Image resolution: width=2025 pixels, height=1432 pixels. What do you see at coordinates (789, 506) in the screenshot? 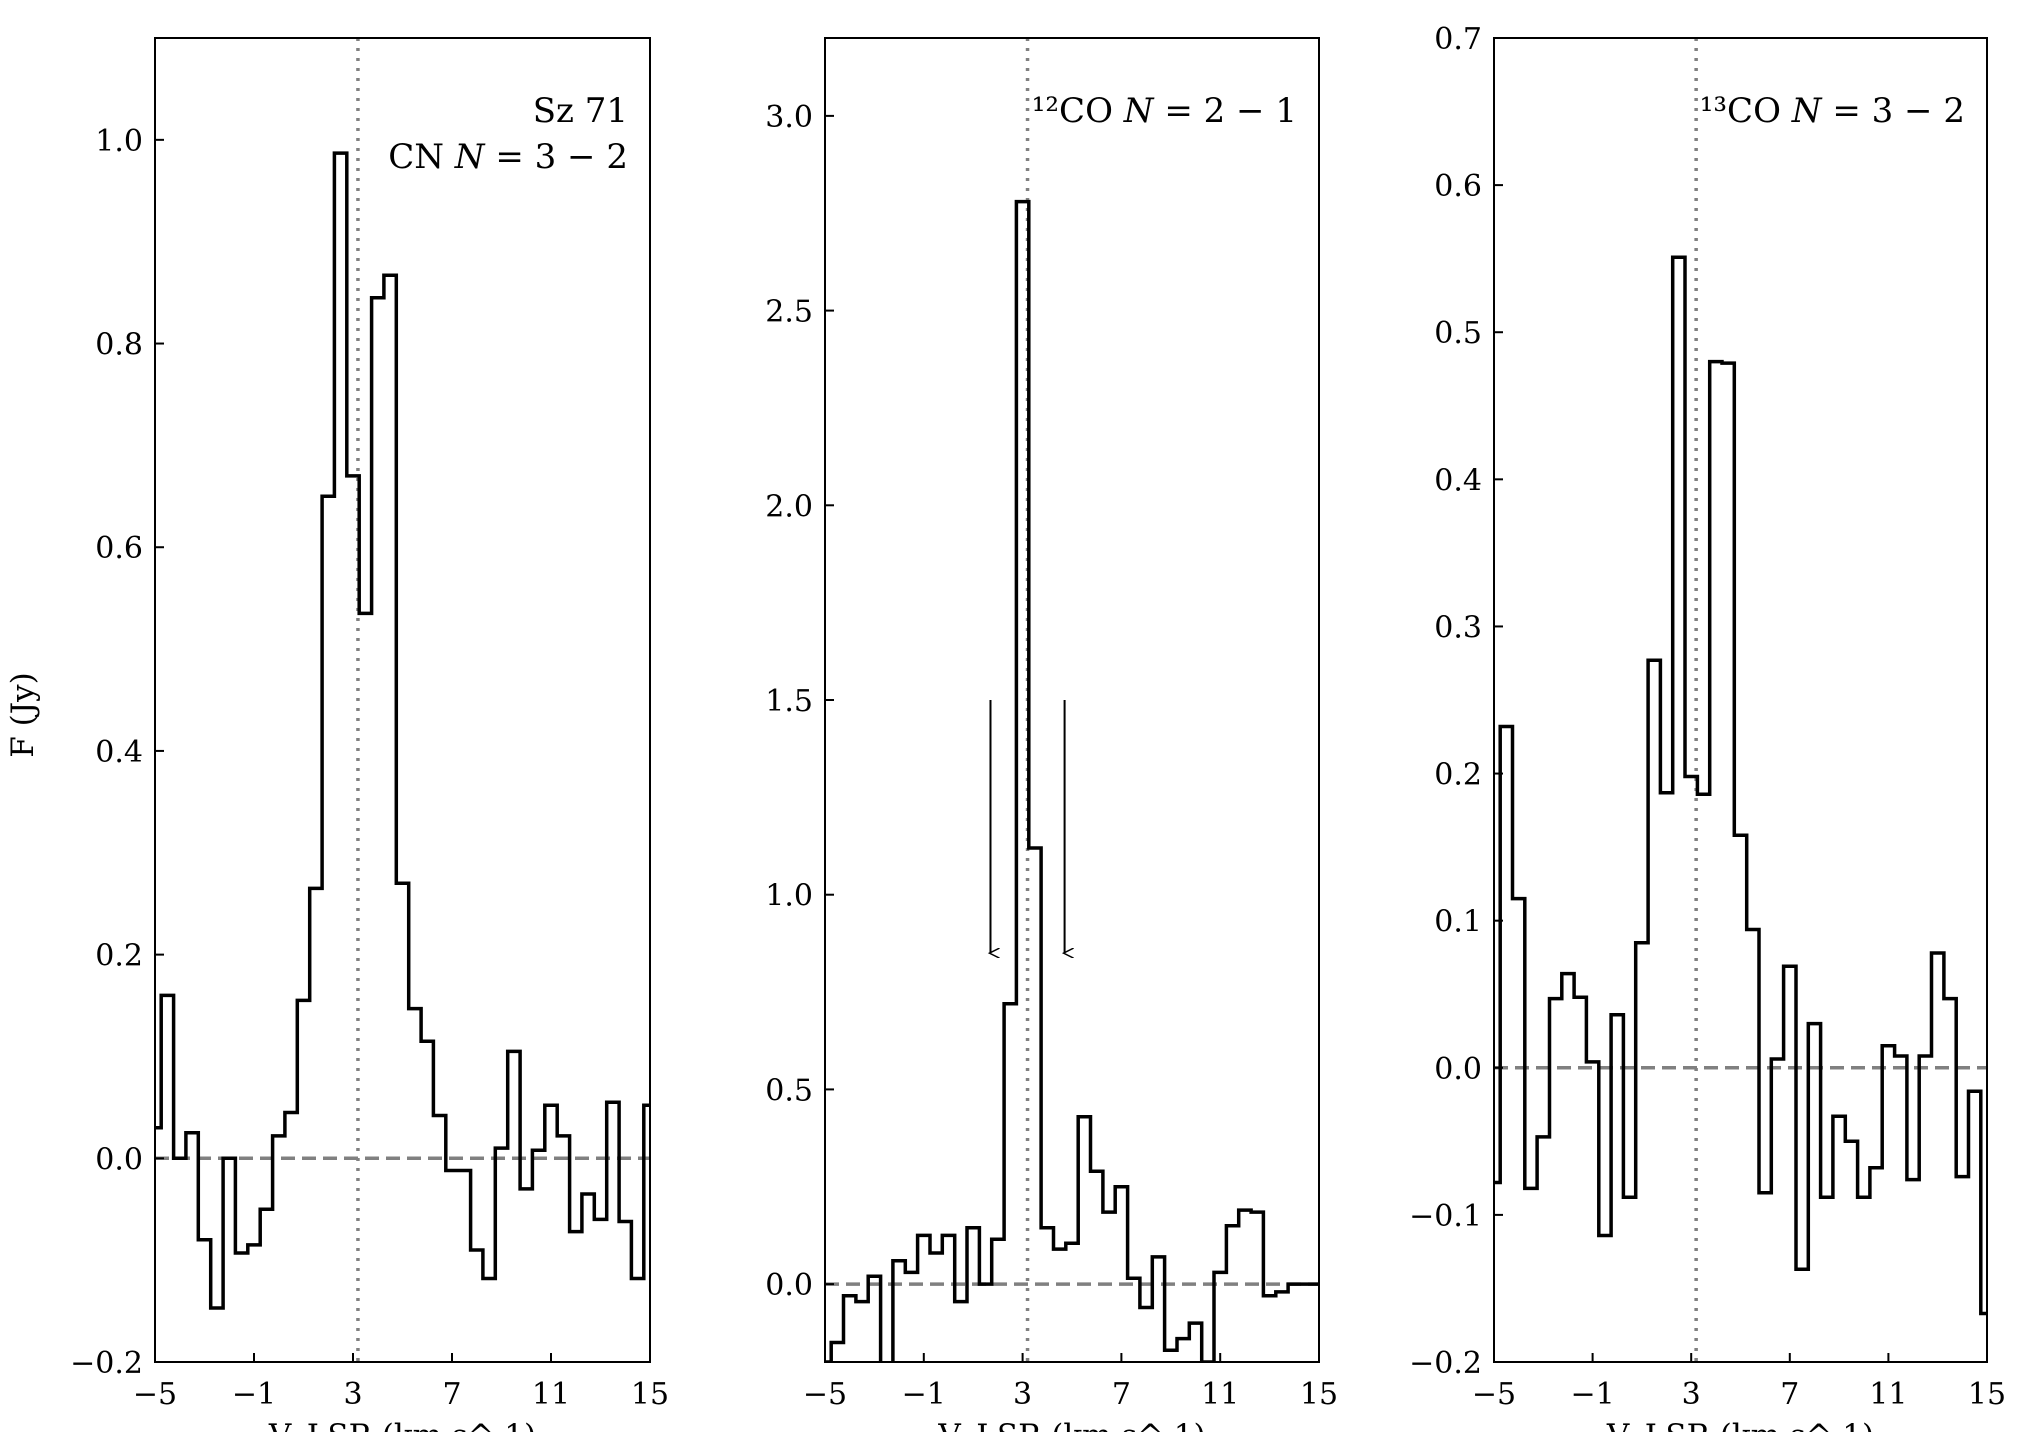
I see `y-tick-label: 2.0` at bounding box center [789, 506].